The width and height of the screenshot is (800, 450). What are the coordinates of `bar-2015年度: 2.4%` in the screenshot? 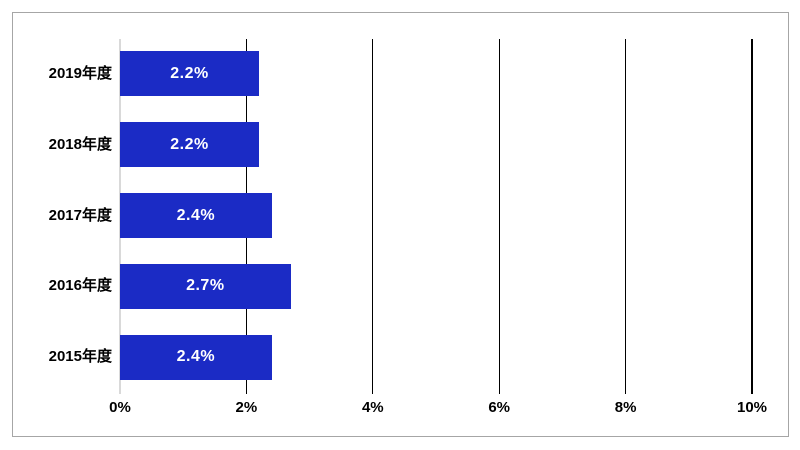 It's located at (196, 357).